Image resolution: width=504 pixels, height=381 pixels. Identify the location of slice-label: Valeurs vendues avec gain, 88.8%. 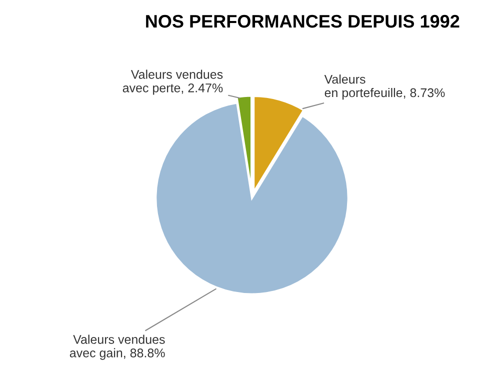
(117, 347).